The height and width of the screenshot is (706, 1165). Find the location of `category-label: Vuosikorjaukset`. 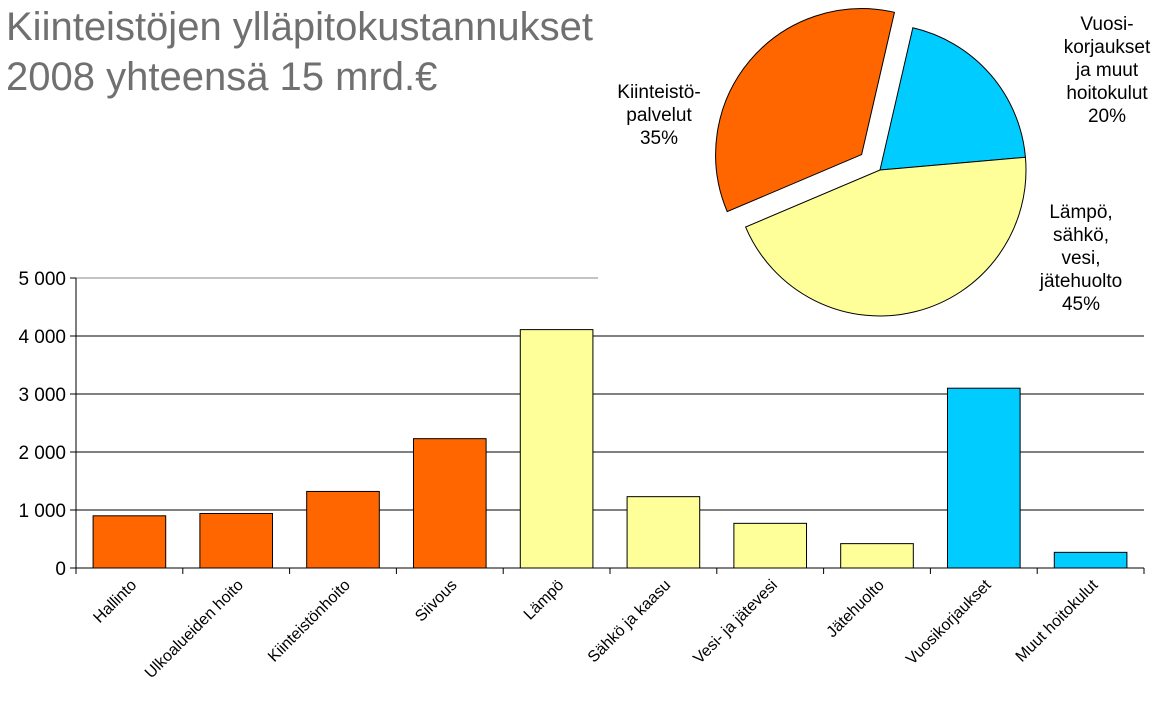

category-label: Vuosikorjaukset is located at coordinates (949, 622).